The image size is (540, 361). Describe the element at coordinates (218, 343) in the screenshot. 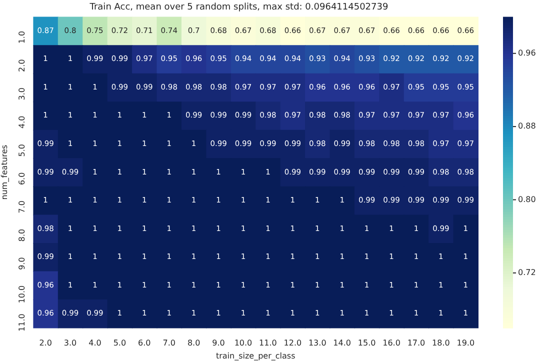

I see `x-tick-label: 9.0` at that location.